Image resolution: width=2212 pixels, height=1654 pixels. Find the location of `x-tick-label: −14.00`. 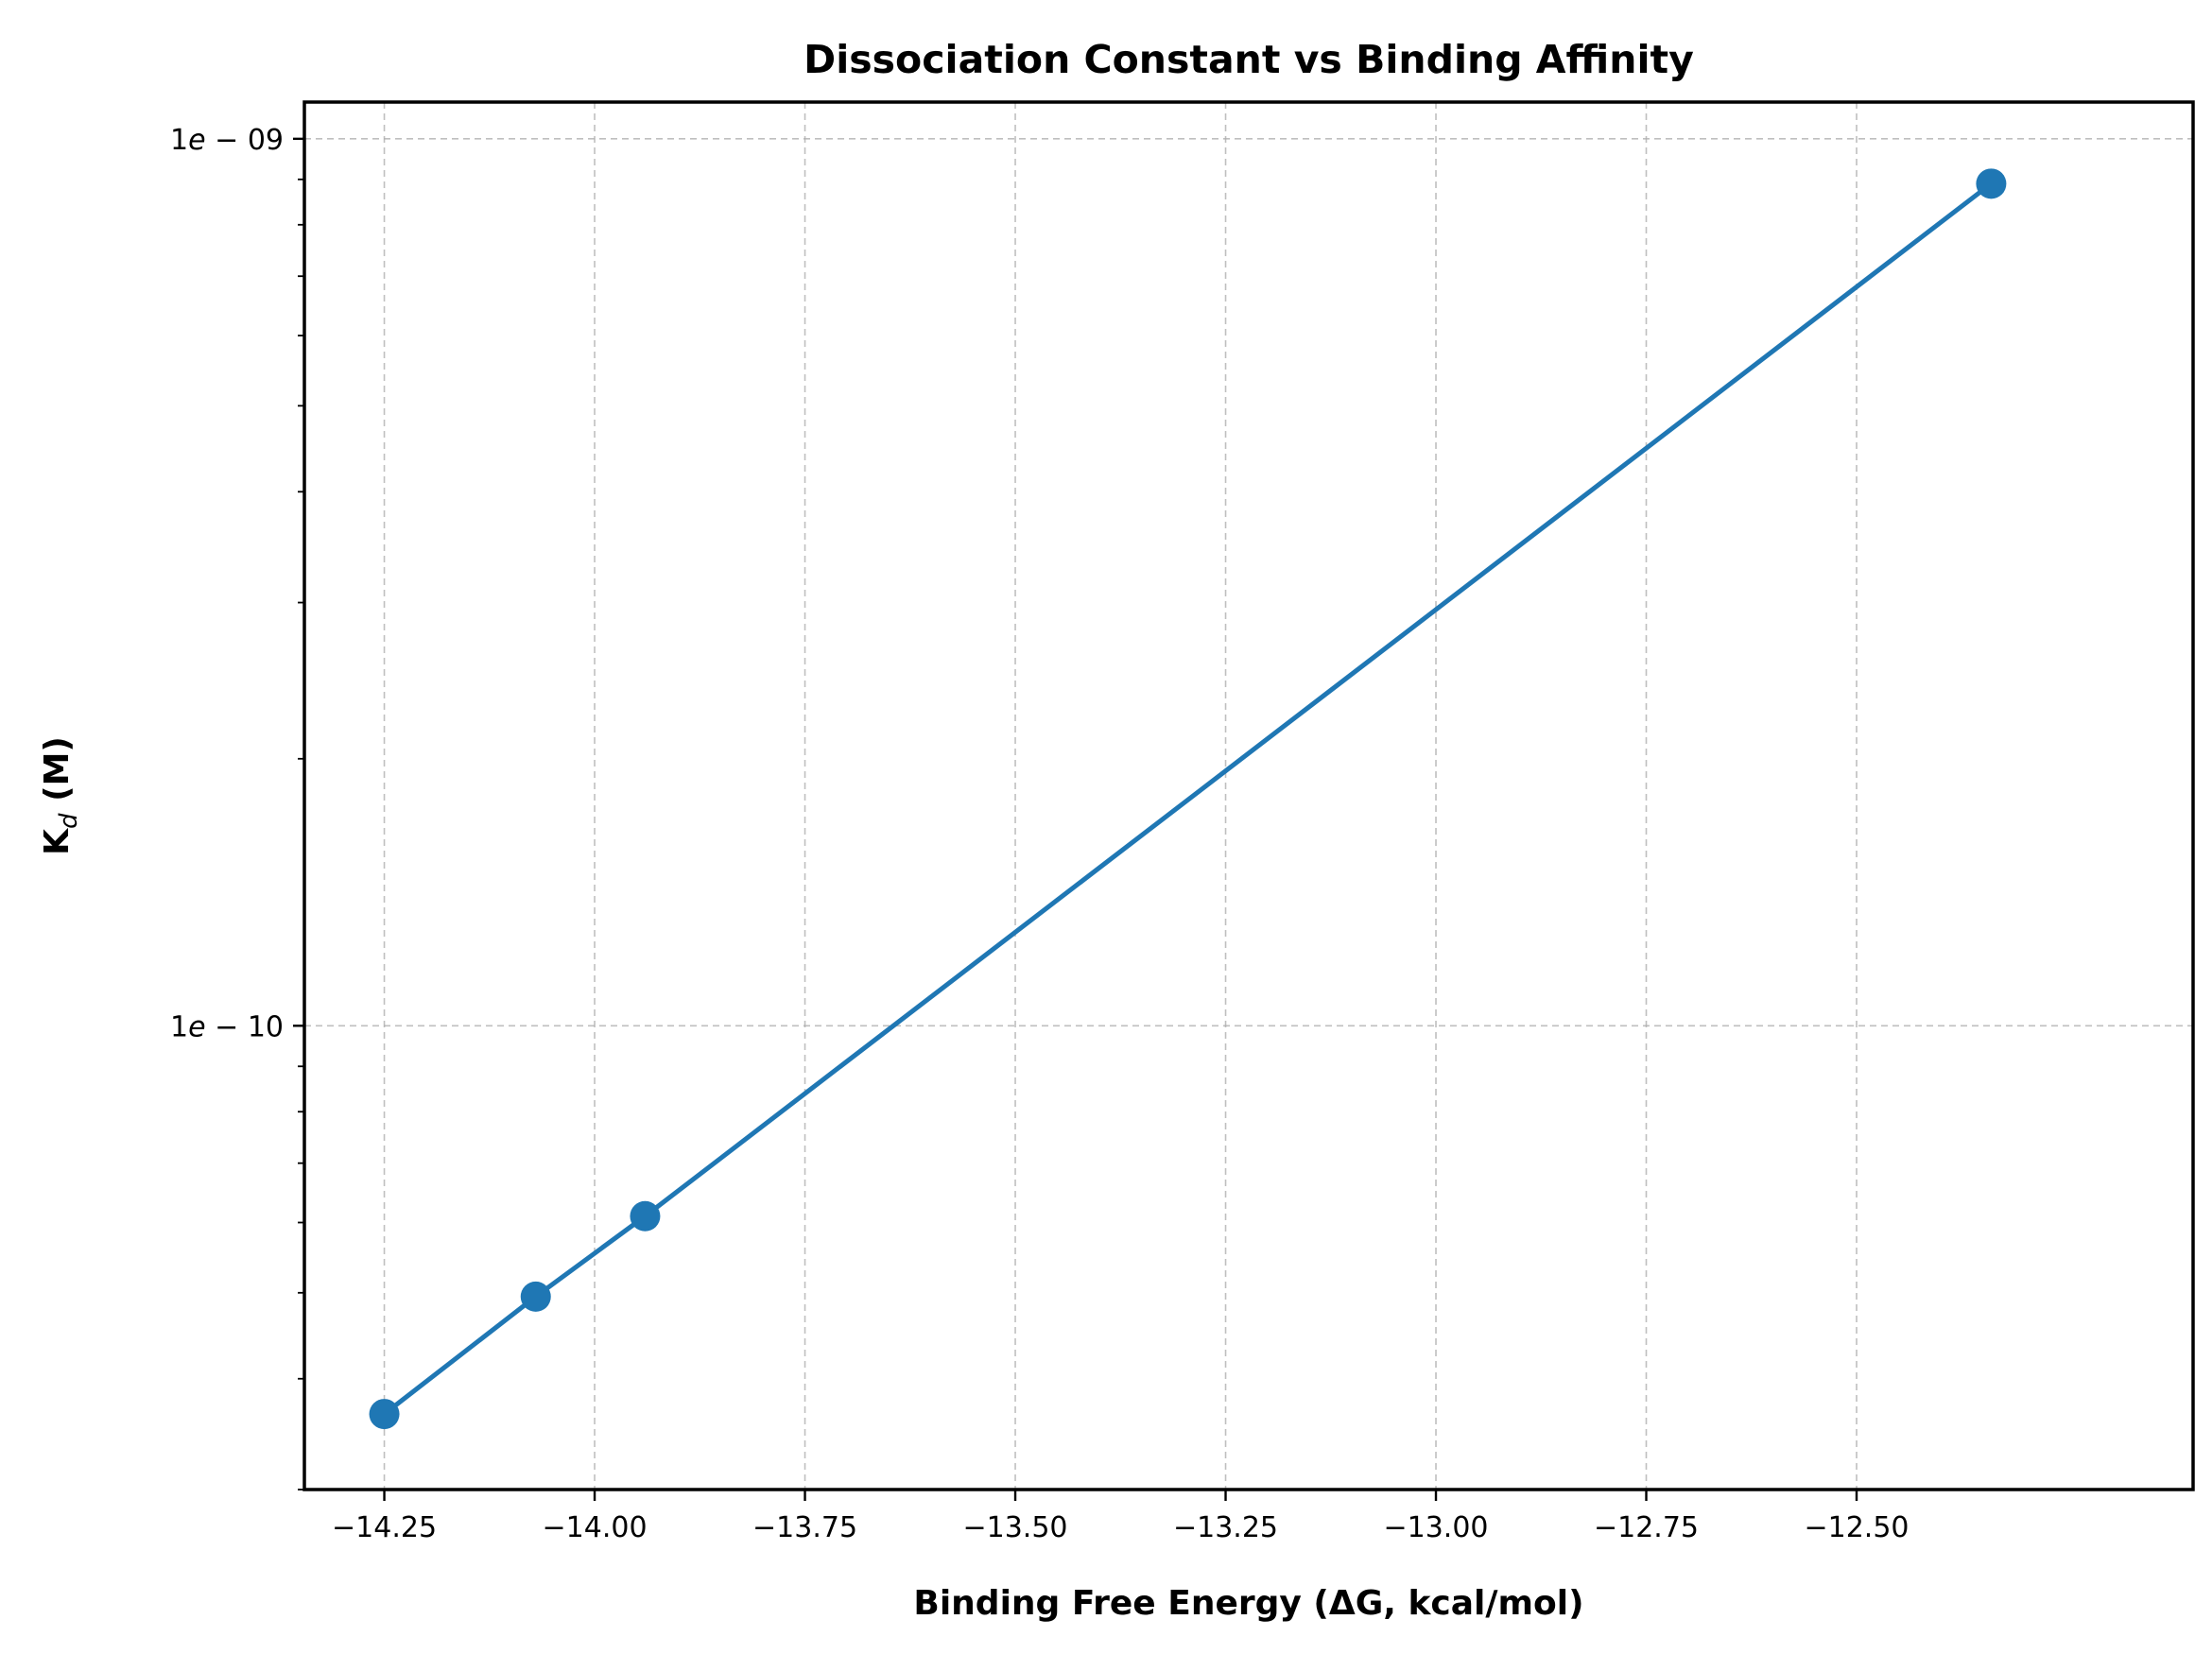

x-tick-label: −14.00 is located at coordinates (595, 1527).